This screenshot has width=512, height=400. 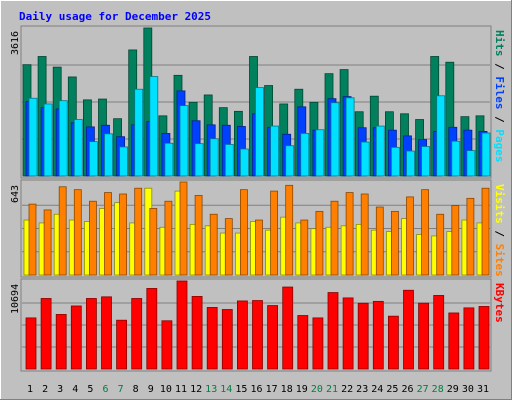 I want to click on kbytes-legend-text: KBytes, so click(x=499, y=303).